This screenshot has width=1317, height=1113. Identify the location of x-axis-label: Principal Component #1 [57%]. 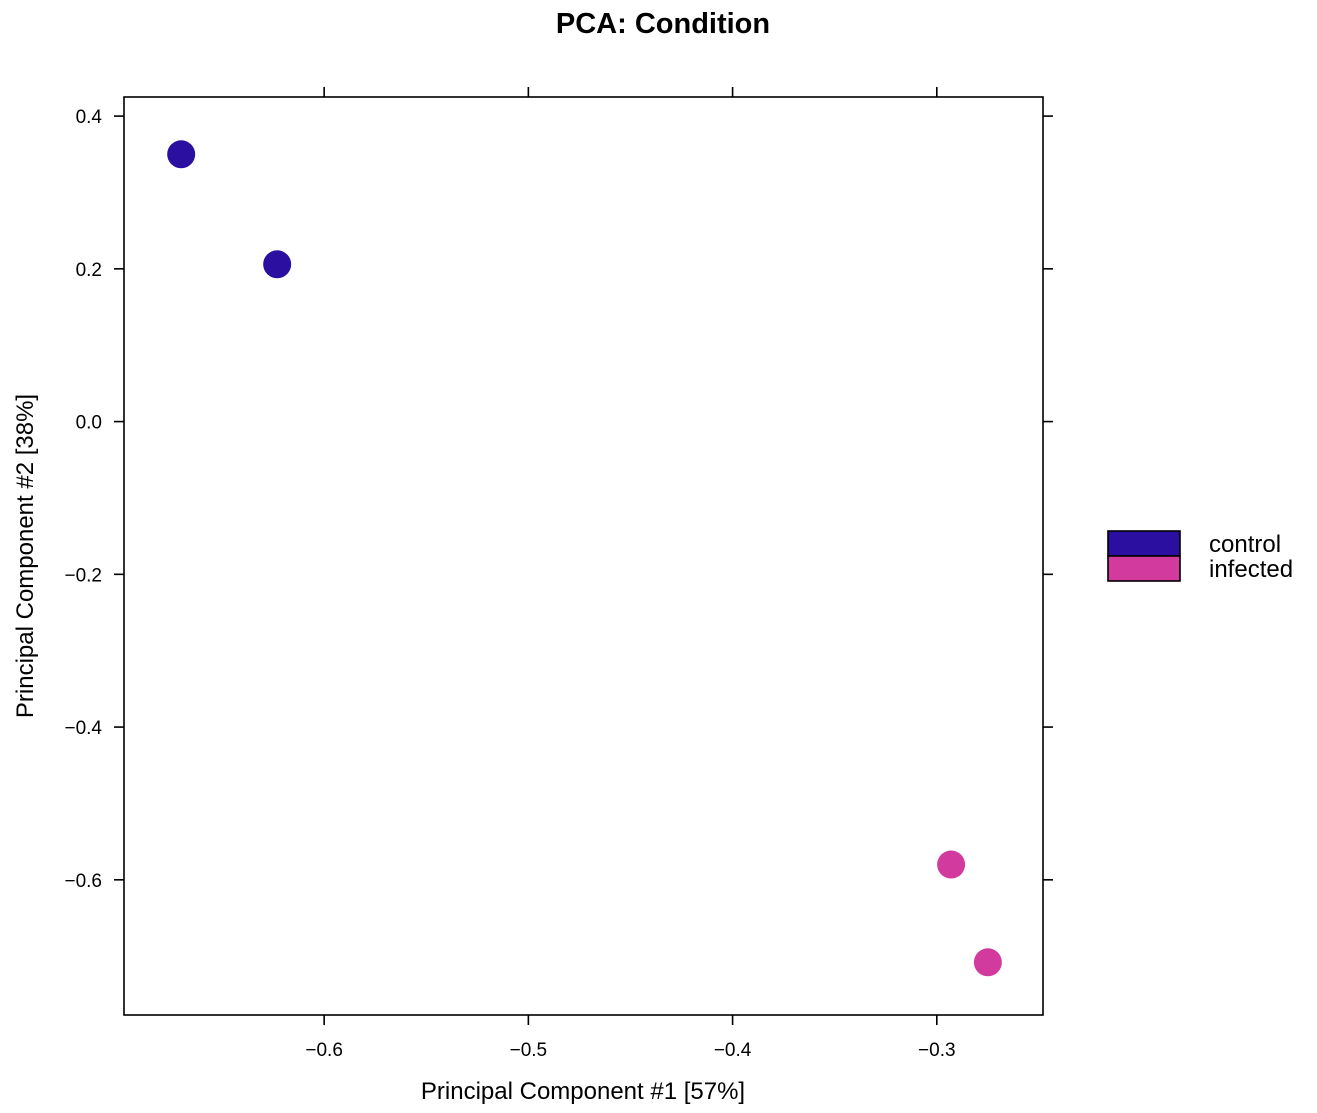
(583, 1091).